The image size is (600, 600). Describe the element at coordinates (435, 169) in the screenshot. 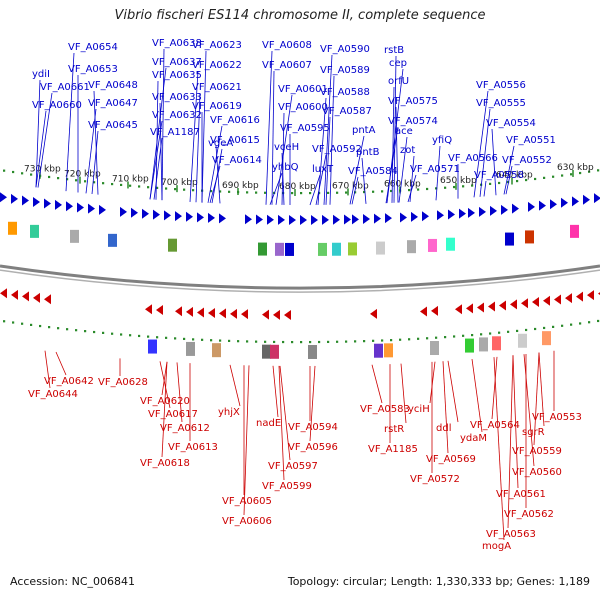

I see `forward-gene-label: VF_A0571` at that location.